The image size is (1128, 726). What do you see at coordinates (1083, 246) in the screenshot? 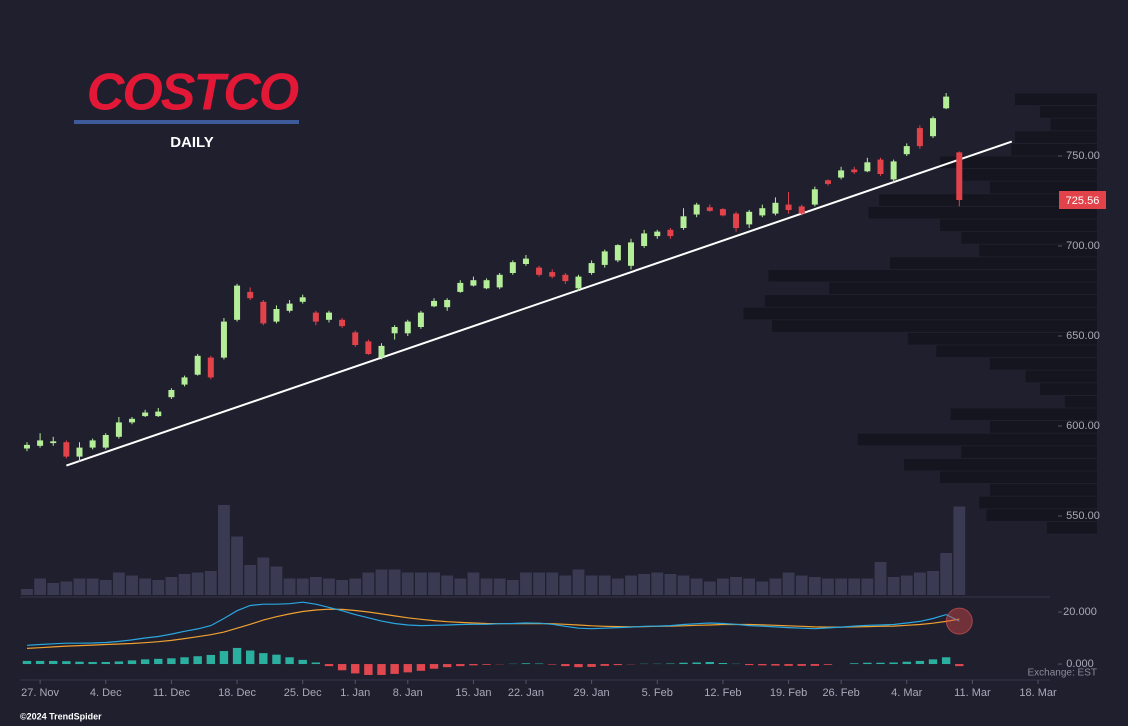
I see `y-tick-label: 700.00` at bounding box center [1083, 246].